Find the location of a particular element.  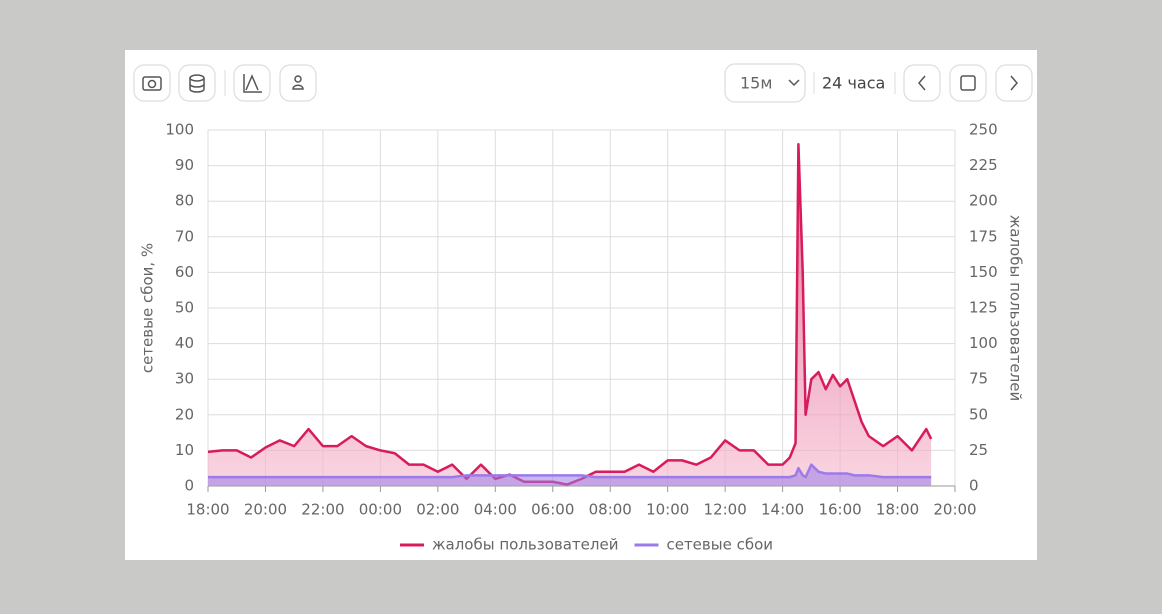

y2-tick-label: 25 is located at coordinates (978, 450).